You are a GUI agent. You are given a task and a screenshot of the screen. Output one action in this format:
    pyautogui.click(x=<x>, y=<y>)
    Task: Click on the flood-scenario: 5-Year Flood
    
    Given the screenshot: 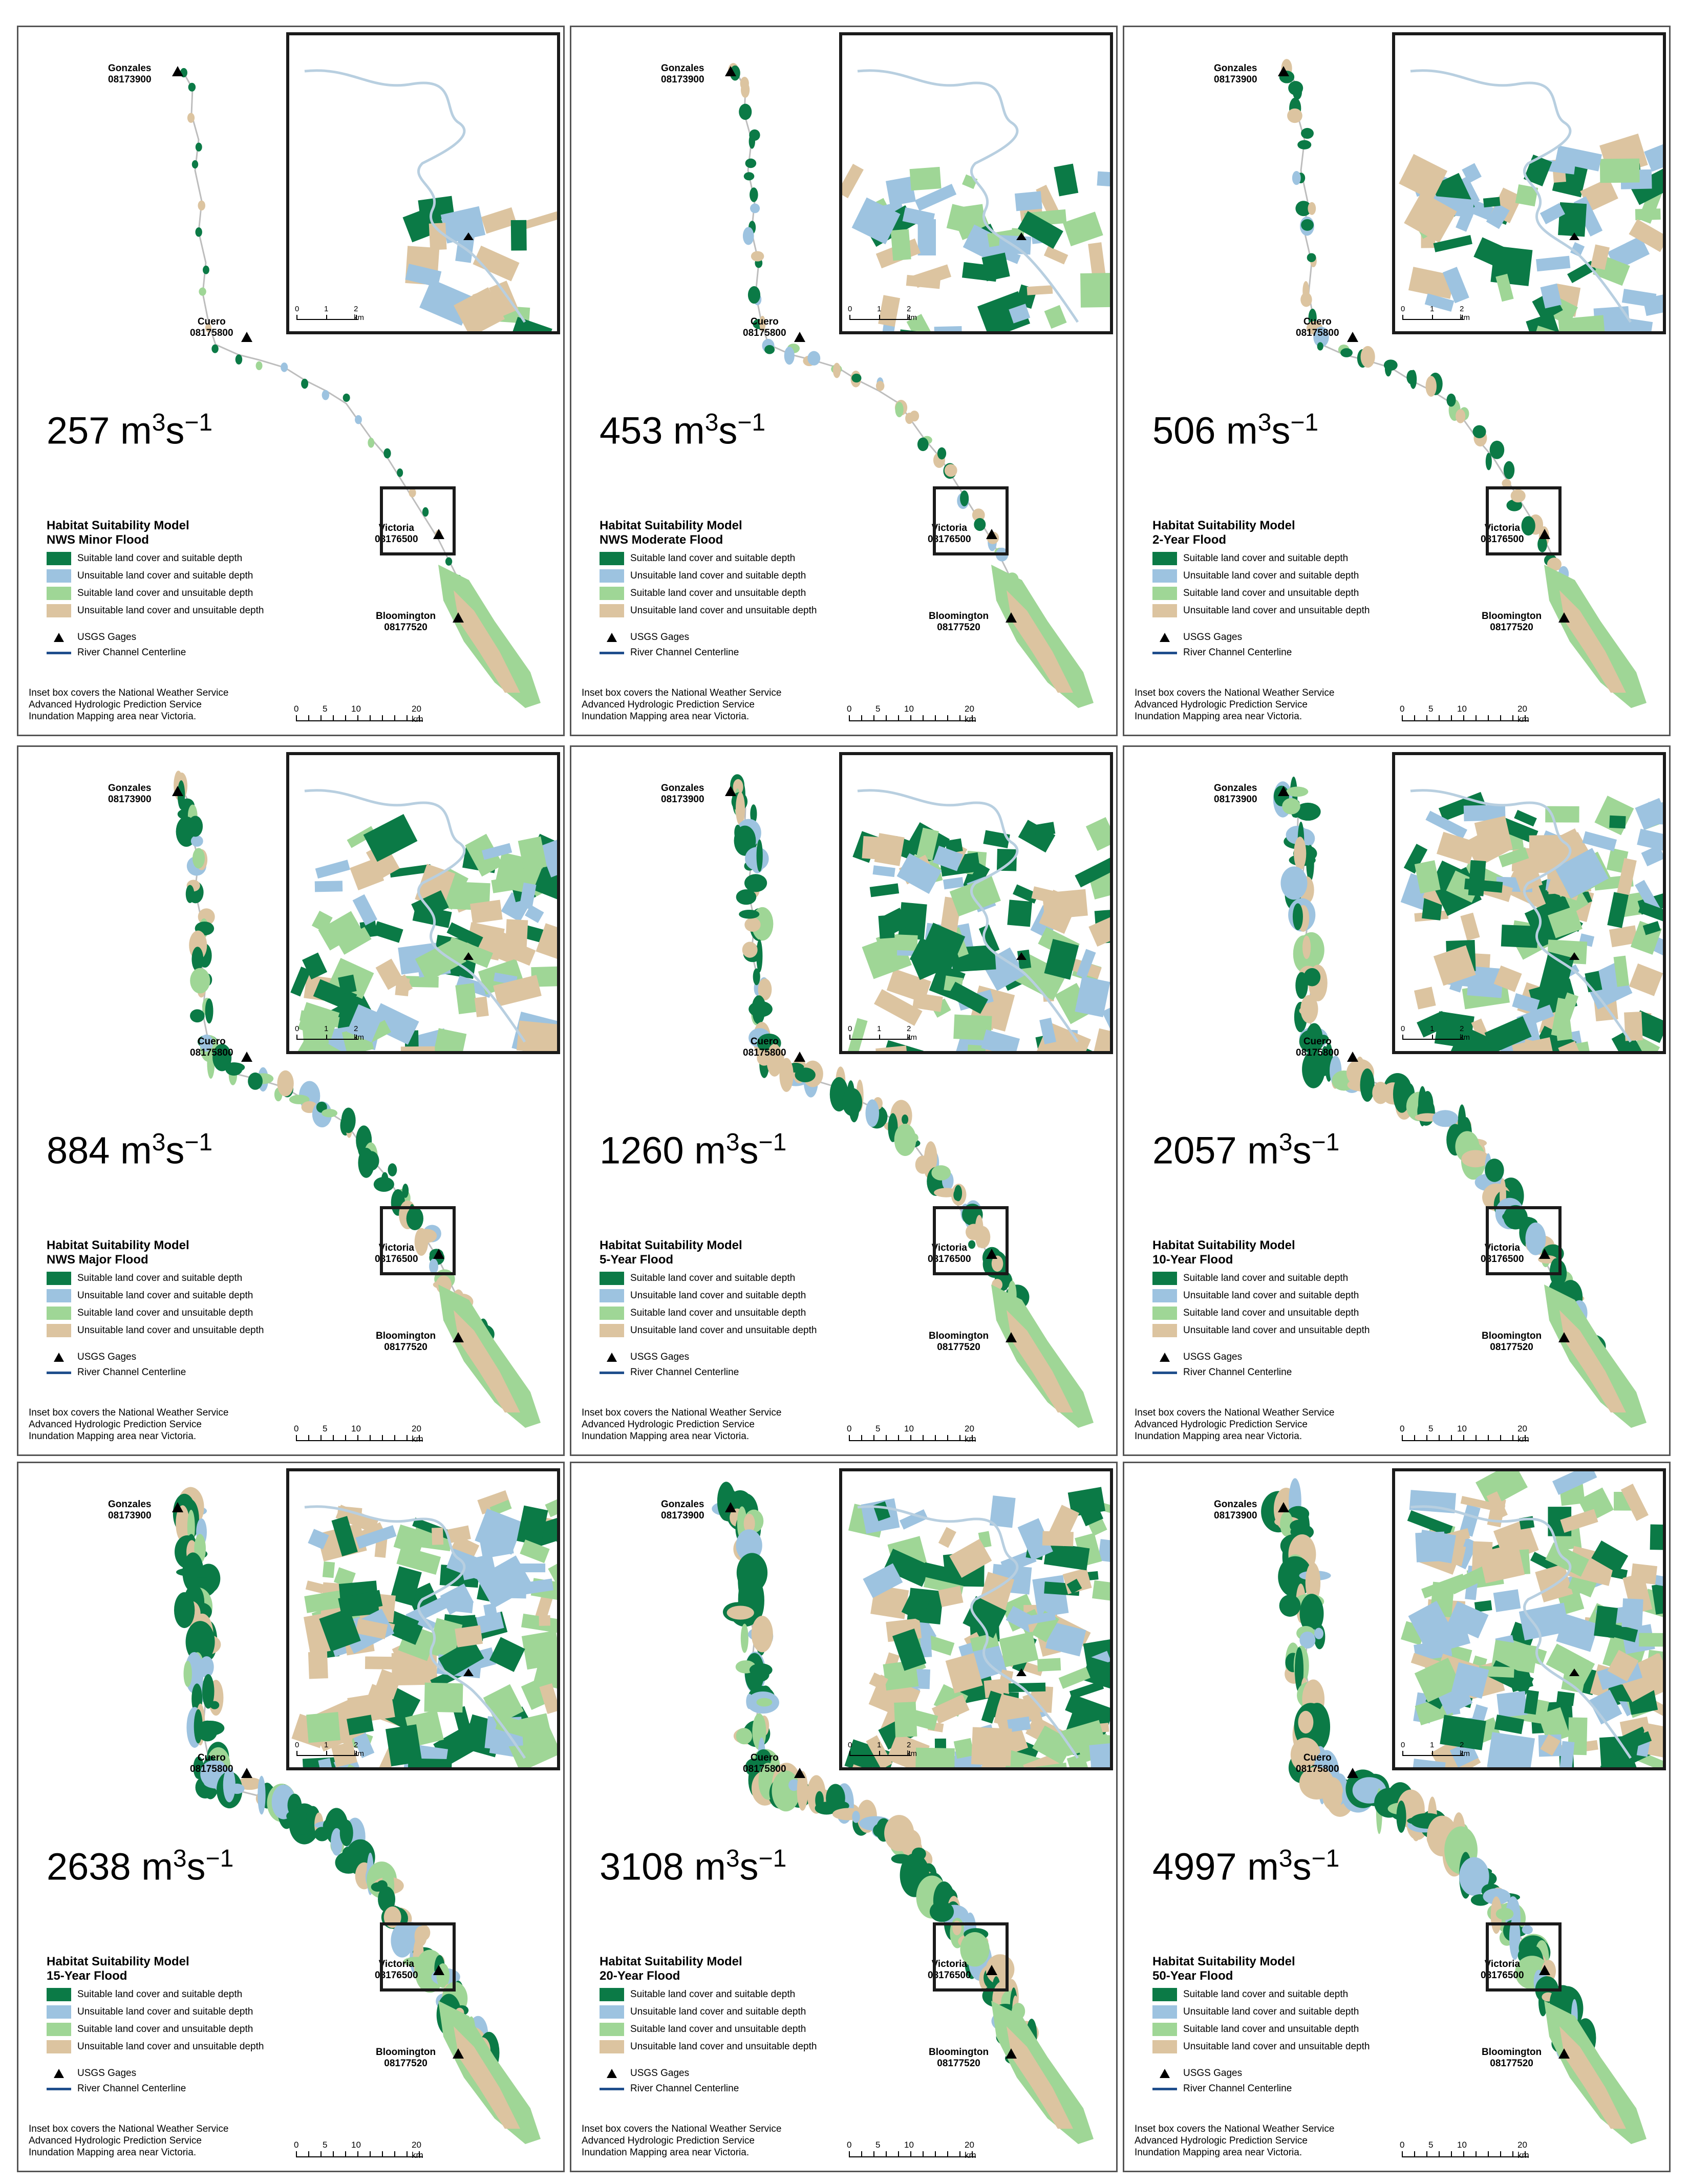 What is the action you would take?
    pyautogui.click(x=637, y=1260)
    